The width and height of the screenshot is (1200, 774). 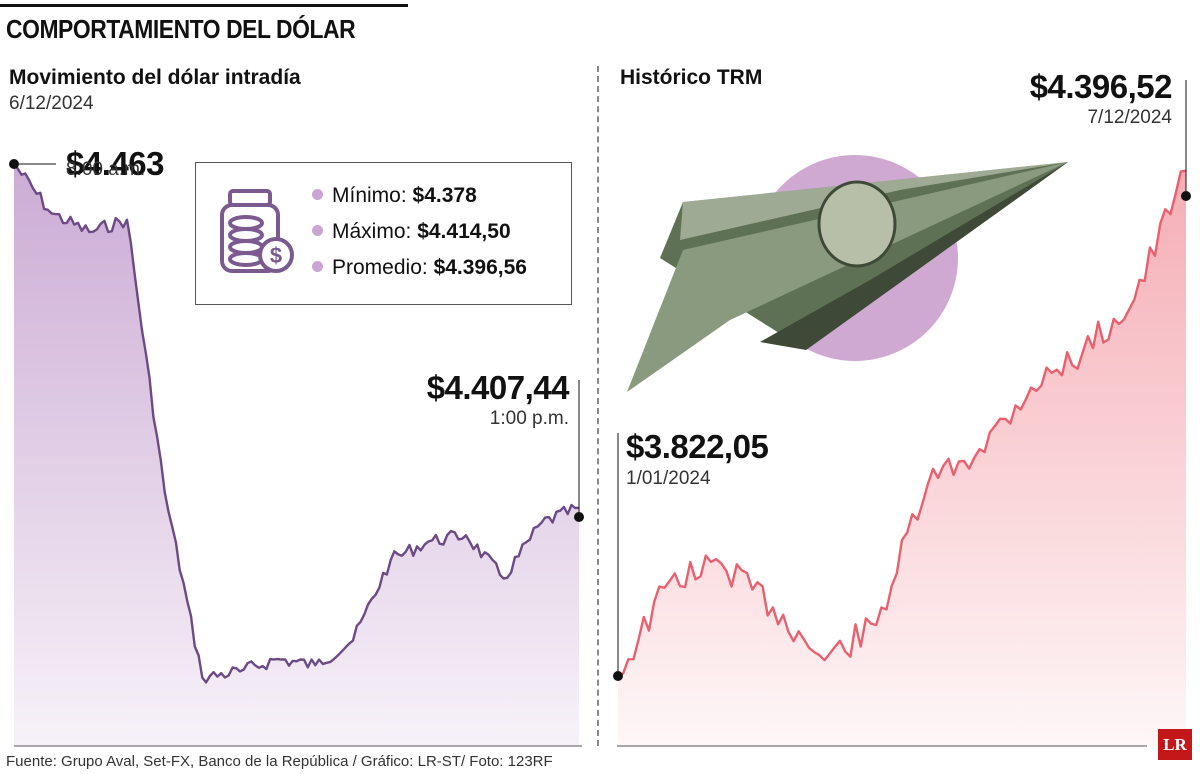 What do you see at coordinates (181, 29) in the screenshot?
I see `main-title: COMPORTAMIENTO DEL DÓLAR` at bounding box center [181, 29].